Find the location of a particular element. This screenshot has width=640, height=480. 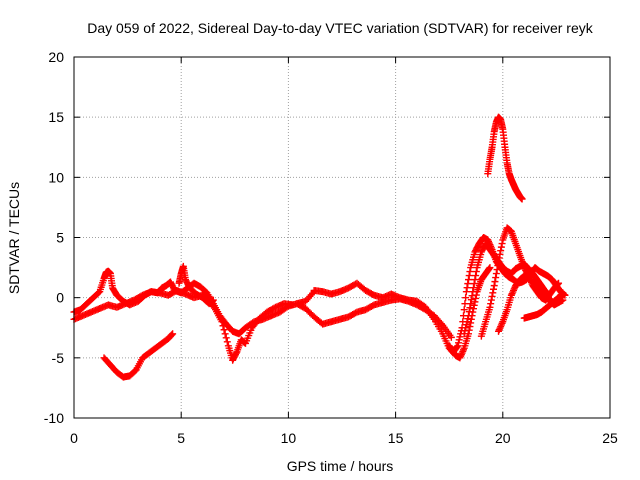

series-arc2 is located at coordinates (183, 325).